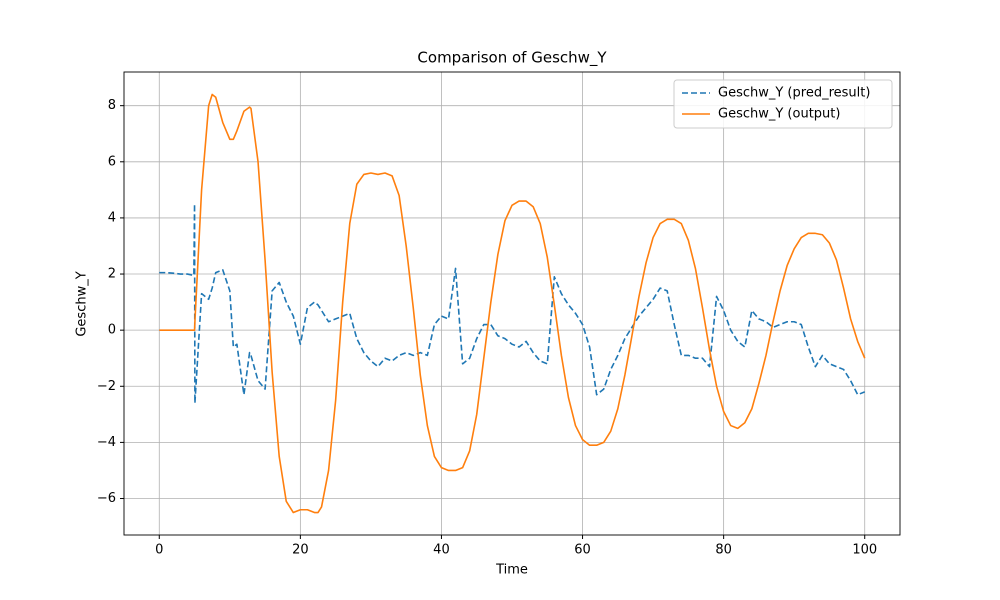 The image size is (1000, 600). Describe the element at coordinates (779, 114) in the screenshot. I see `legend-label: Geschw_Y (output)` at that location.